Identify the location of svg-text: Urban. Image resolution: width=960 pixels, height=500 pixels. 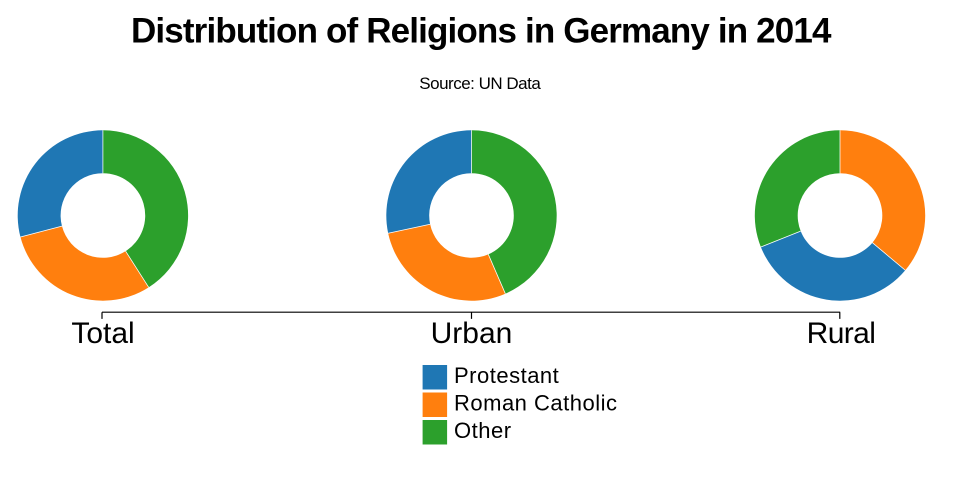
(472, 333).